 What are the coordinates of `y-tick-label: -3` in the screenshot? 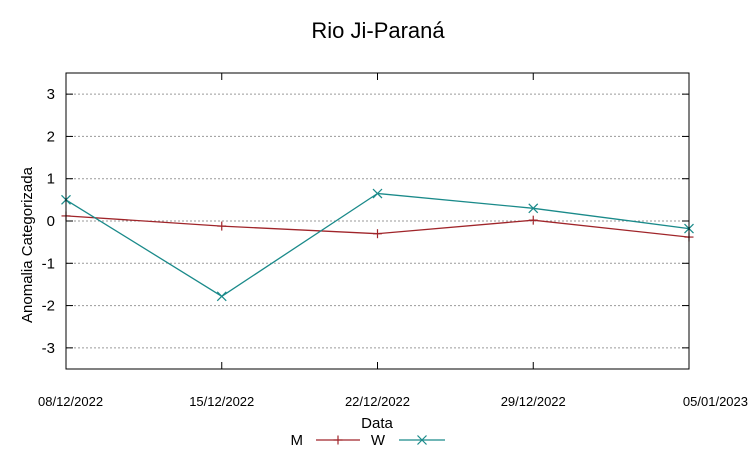 It's located at (48, 348).